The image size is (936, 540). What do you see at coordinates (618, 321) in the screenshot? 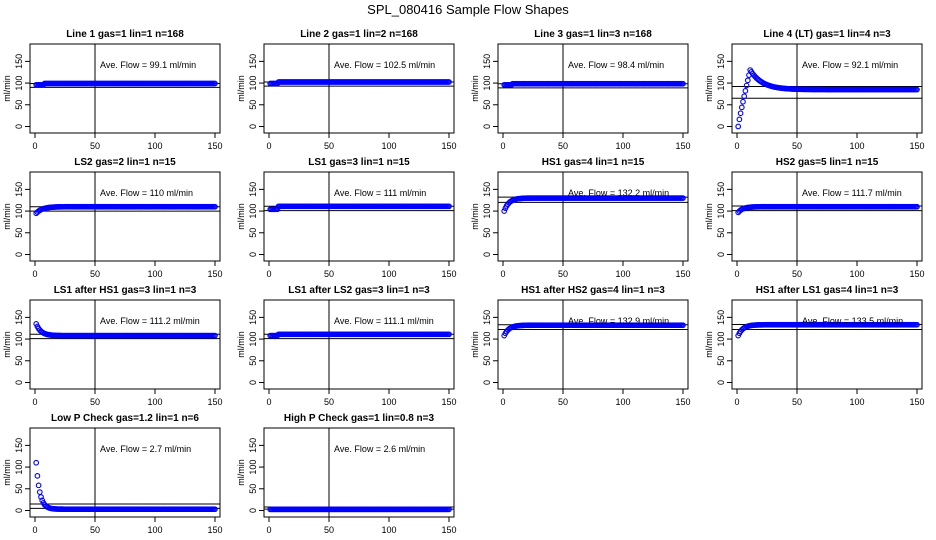
I see `ave-flow-annotation: Ave. Flow = 132.9 ml/min` at bounding box center [618, 321].